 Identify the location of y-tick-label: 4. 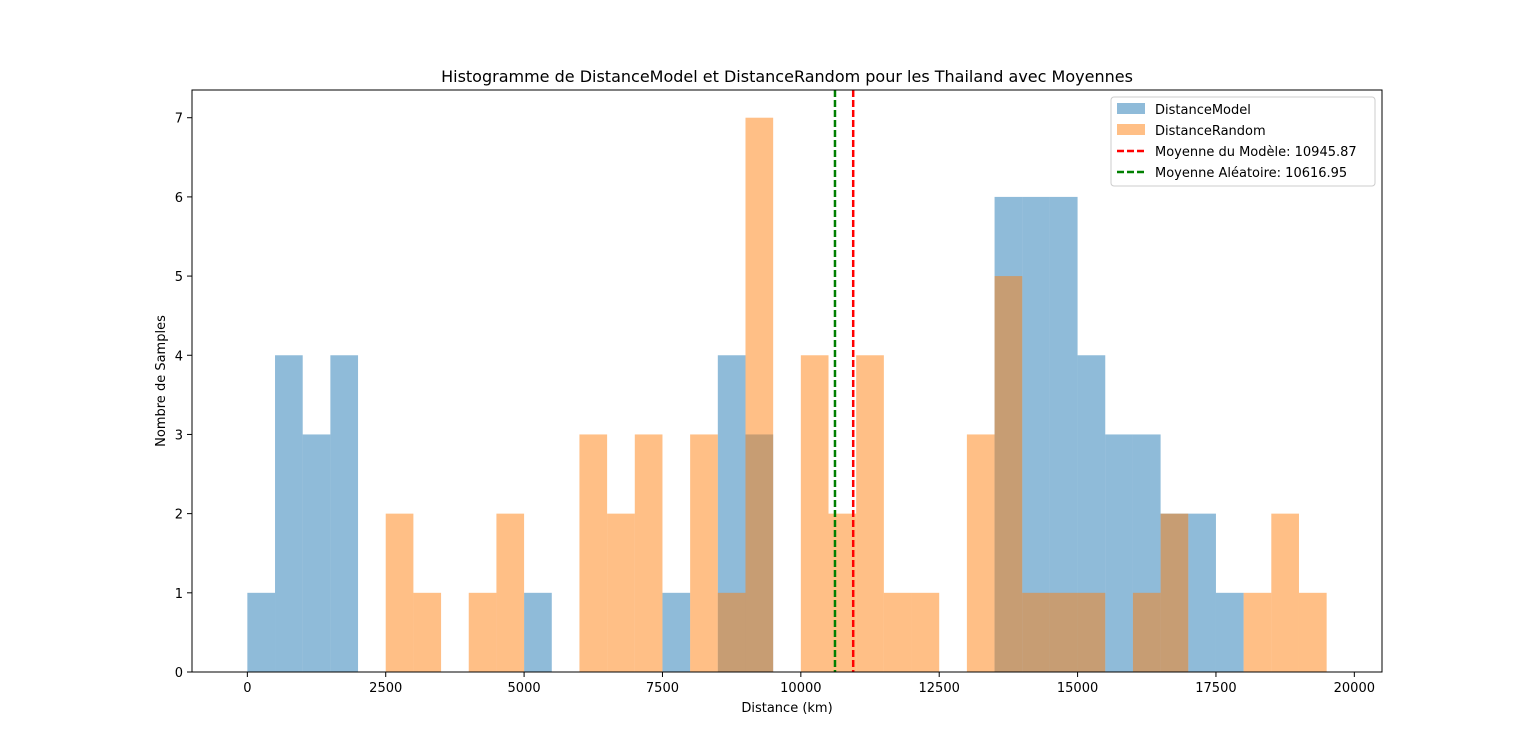
(179, 356).